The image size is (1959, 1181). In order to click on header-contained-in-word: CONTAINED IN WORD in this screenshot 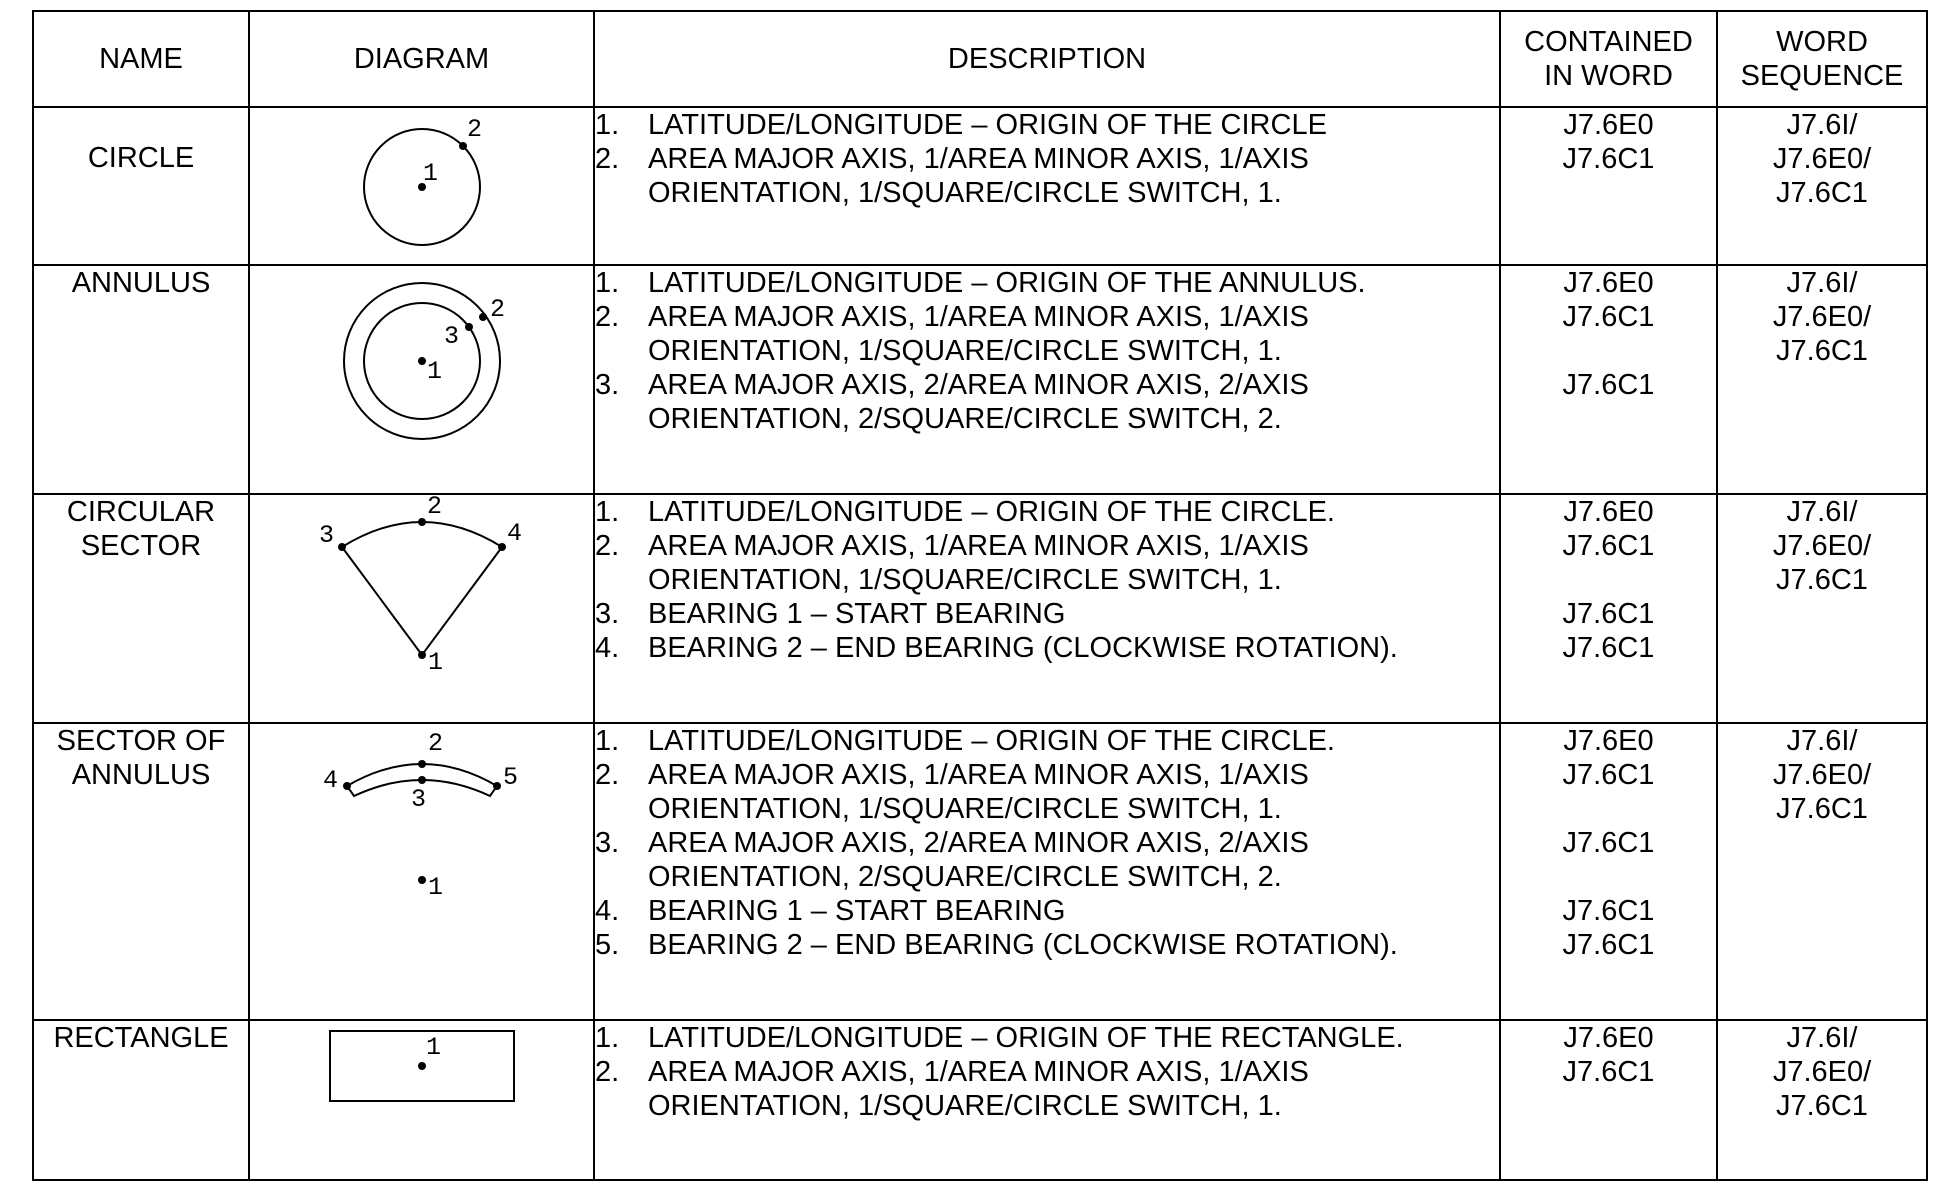, I will do `click(1608, 59)`.